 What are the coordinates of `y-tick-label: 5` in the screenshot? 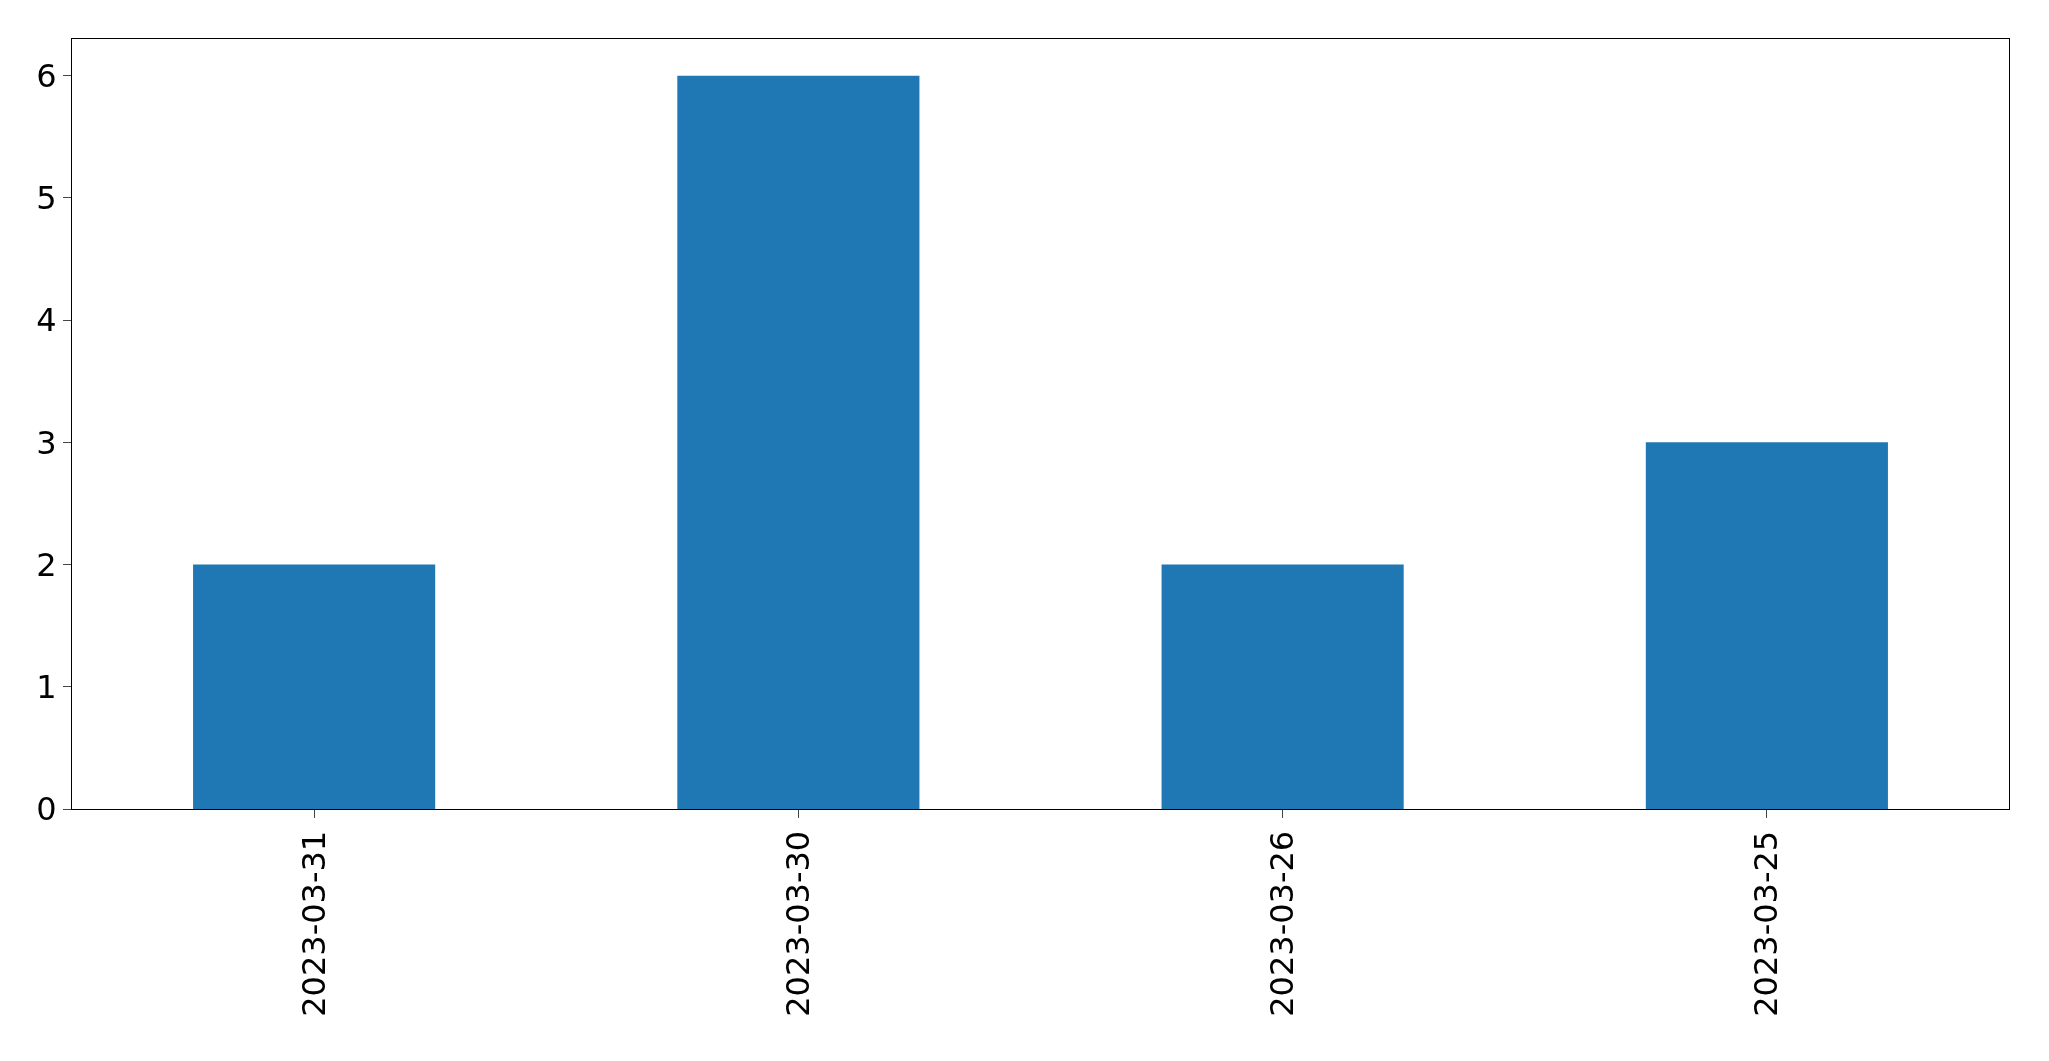 It's located at (46, 198).